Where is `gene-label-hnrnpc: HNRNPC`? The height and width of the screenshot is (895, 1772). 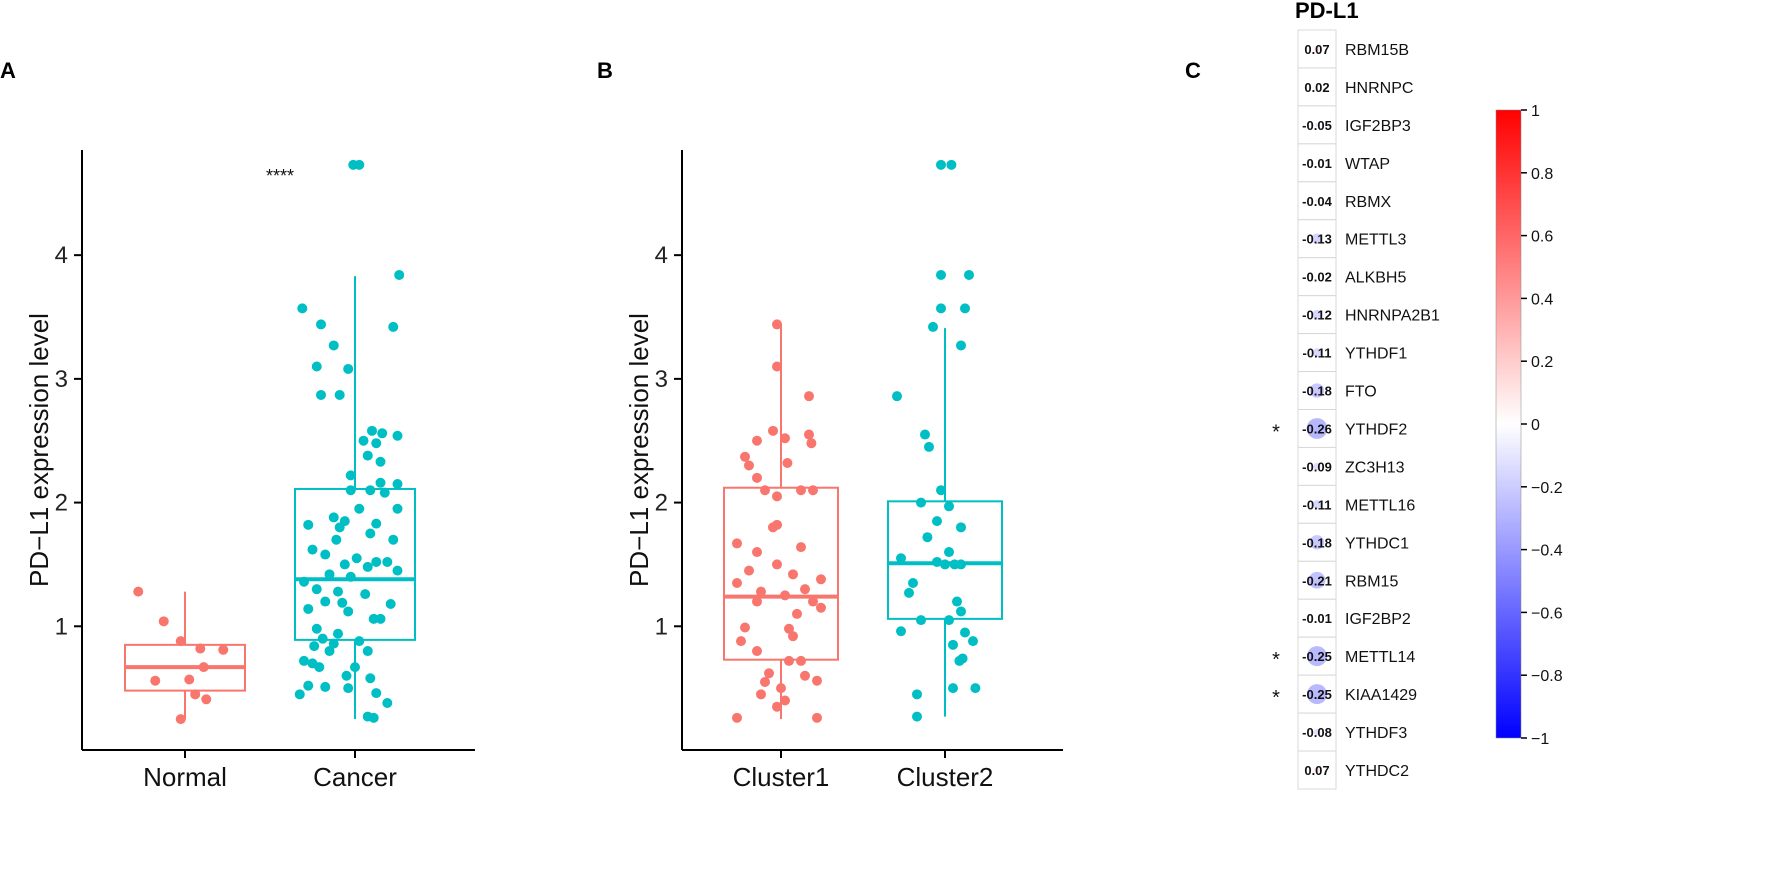 gene-label-hnrnpc: HNRNPC is located at coordinates (1379, 88).